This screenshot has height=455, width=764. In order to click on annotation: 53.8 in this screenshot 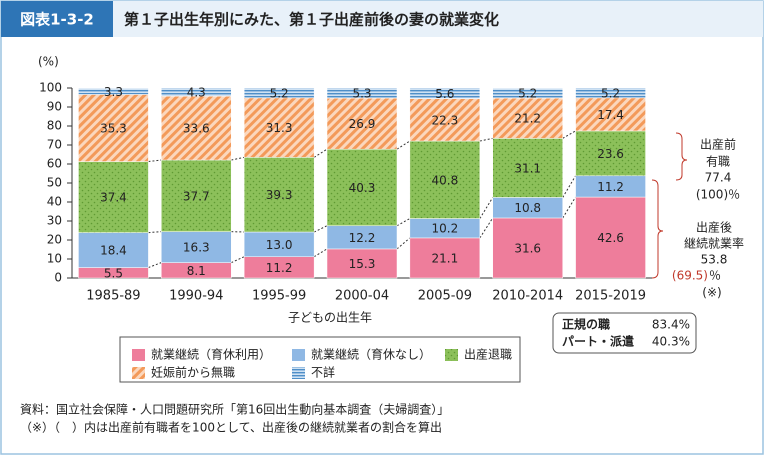, I will do `click(714, 260)`.